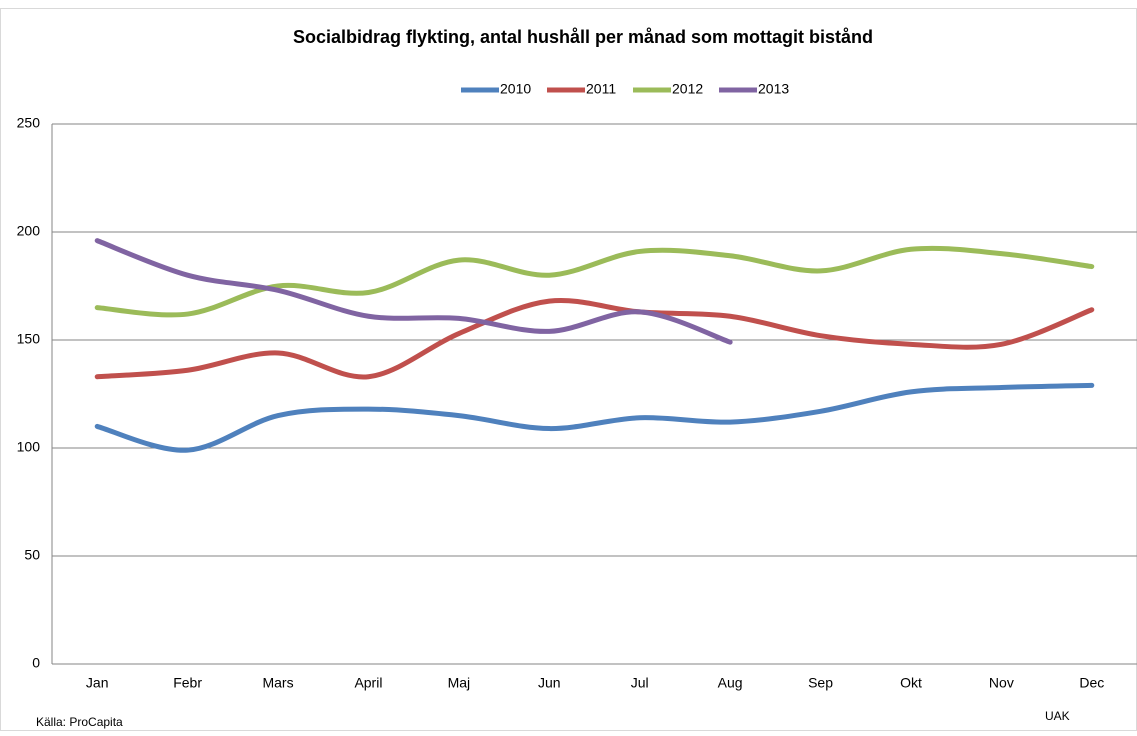 This screenshot has height=736, width=1137. I want to click on y-tick-label: 50, so click(32, 555).